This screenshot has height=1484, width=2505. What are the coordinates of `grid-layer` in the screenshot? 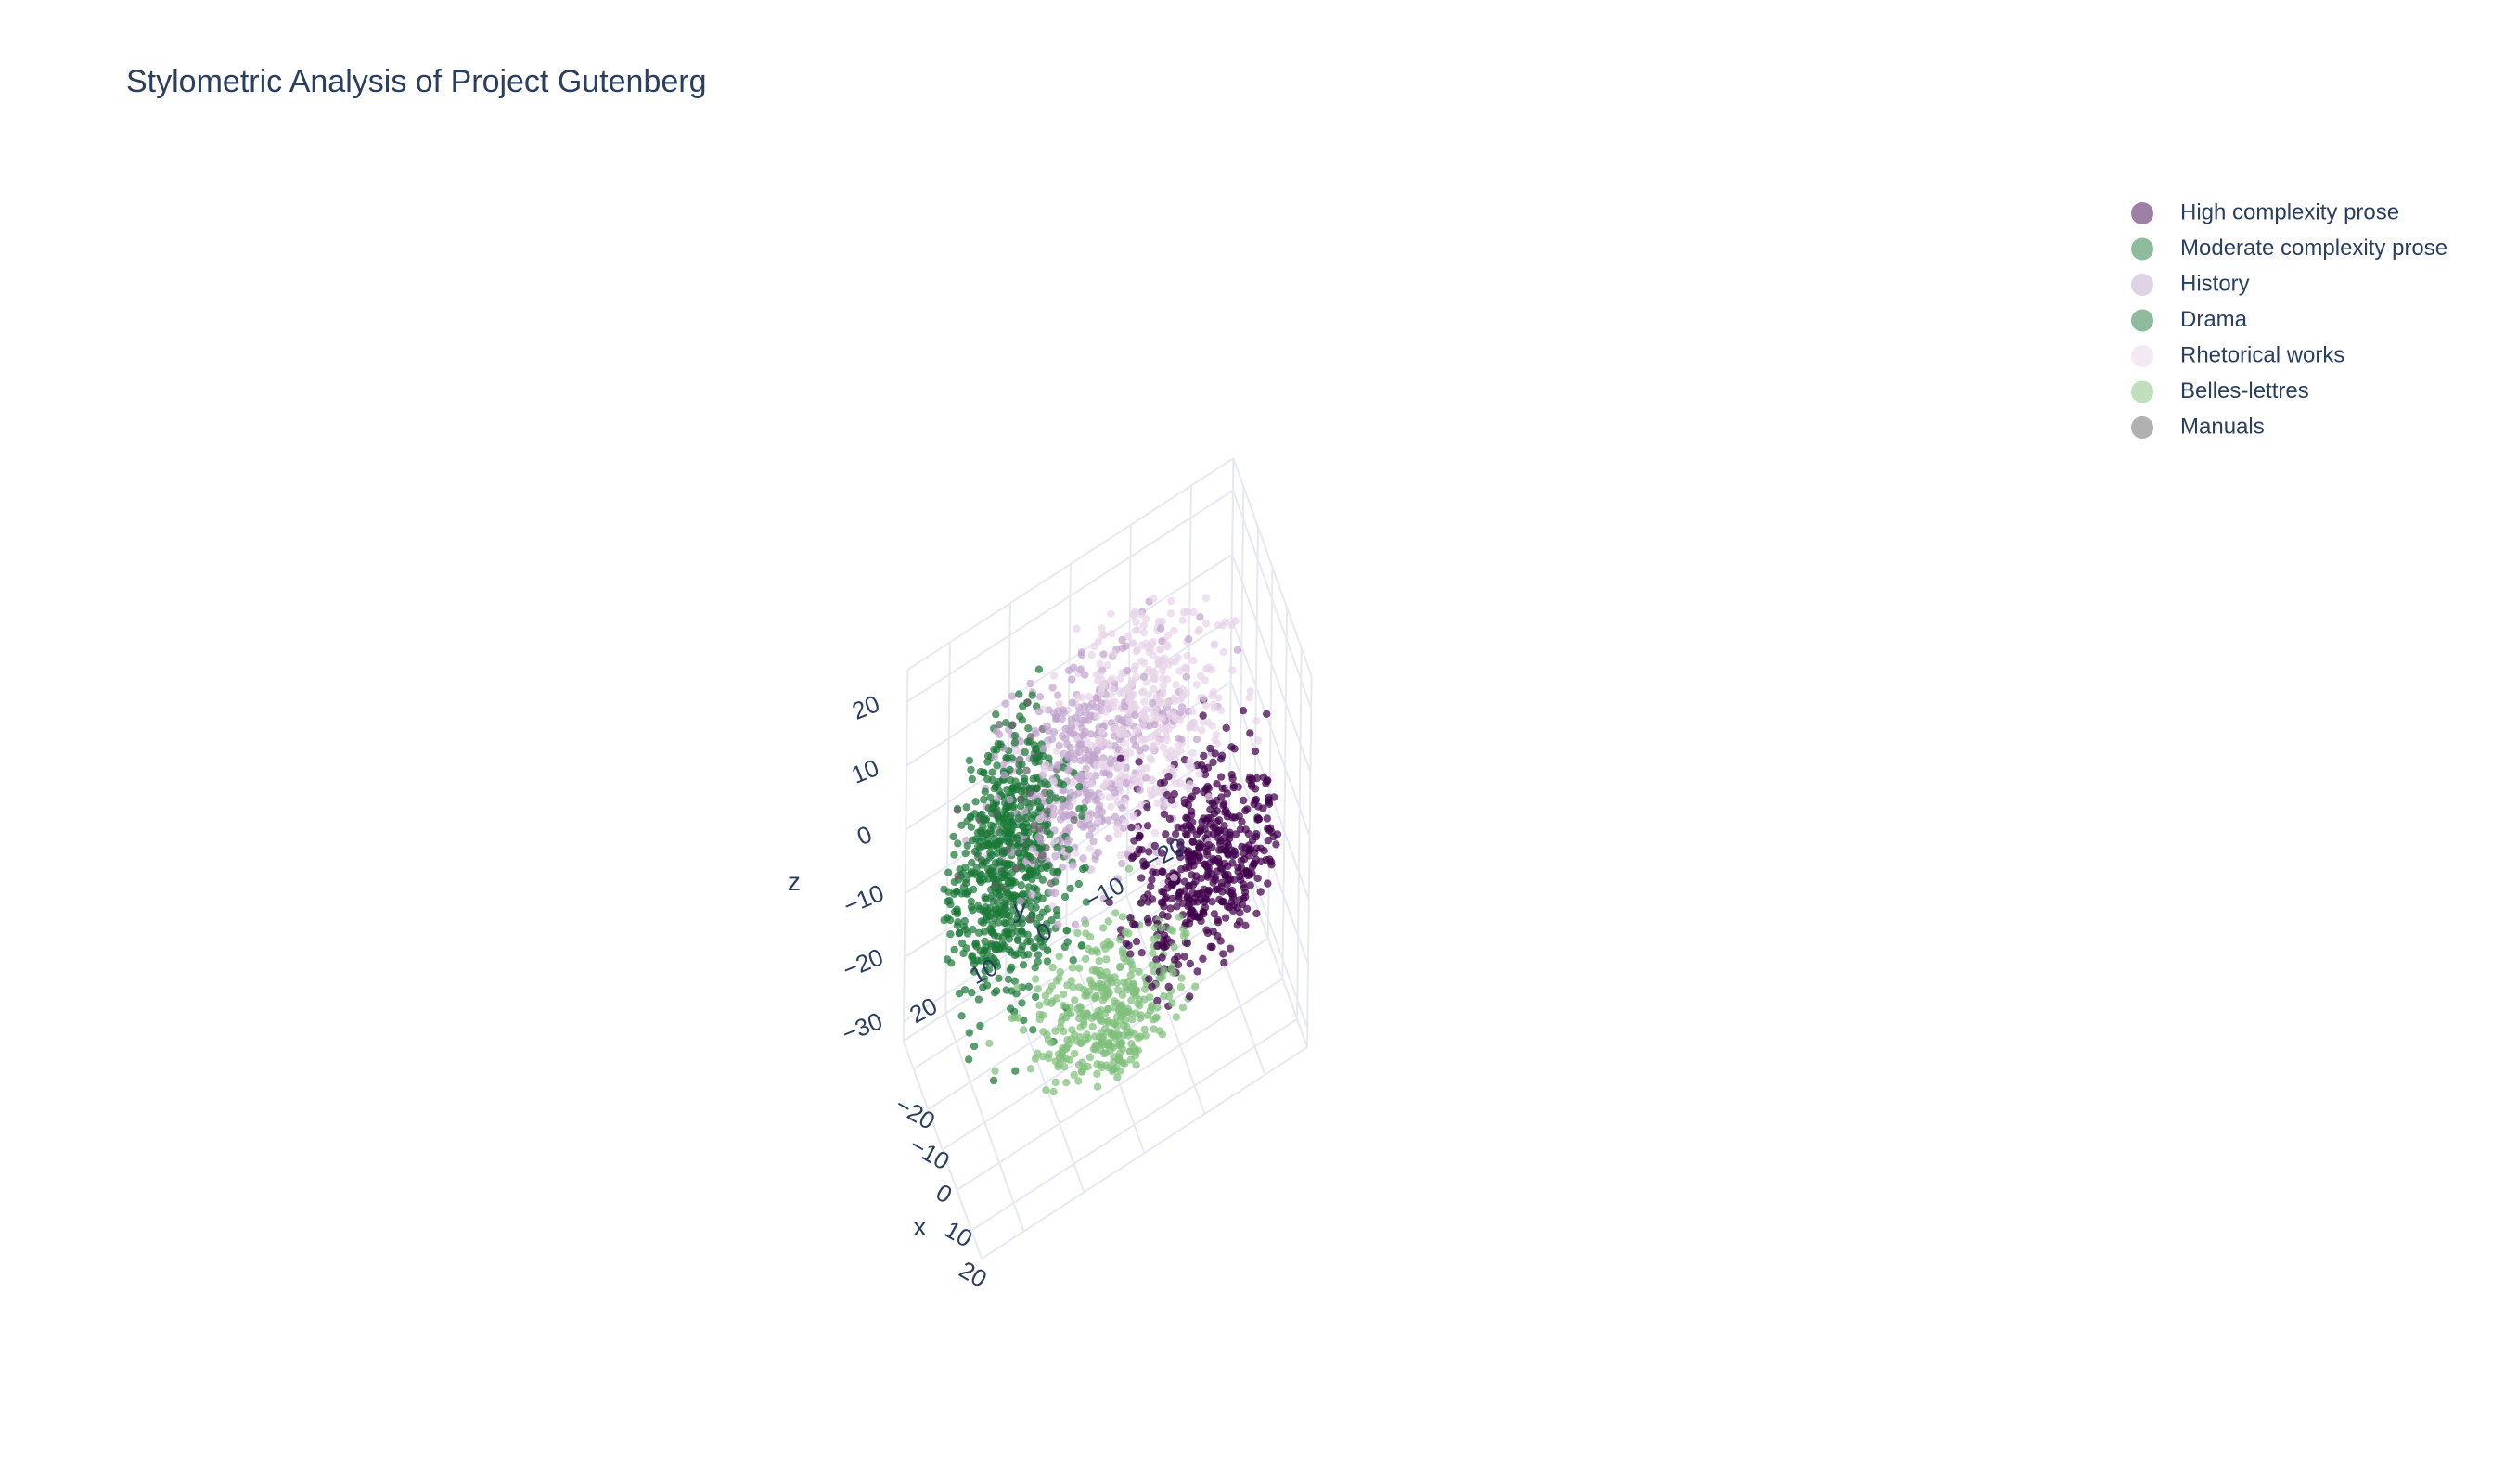 It's located at (1107, 858).